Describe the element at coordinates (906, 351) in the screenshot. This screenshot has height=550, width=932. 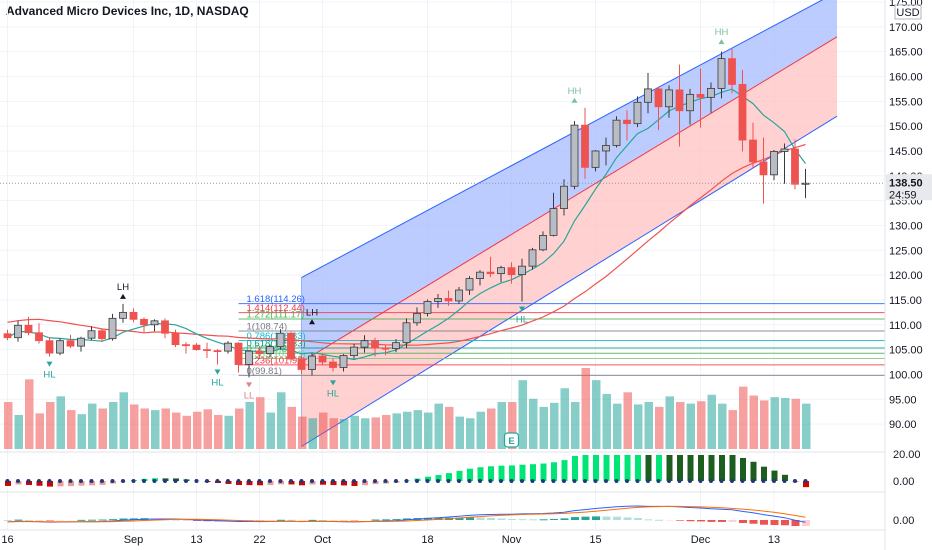
I see `price-tick-label: 105.00` at that location.